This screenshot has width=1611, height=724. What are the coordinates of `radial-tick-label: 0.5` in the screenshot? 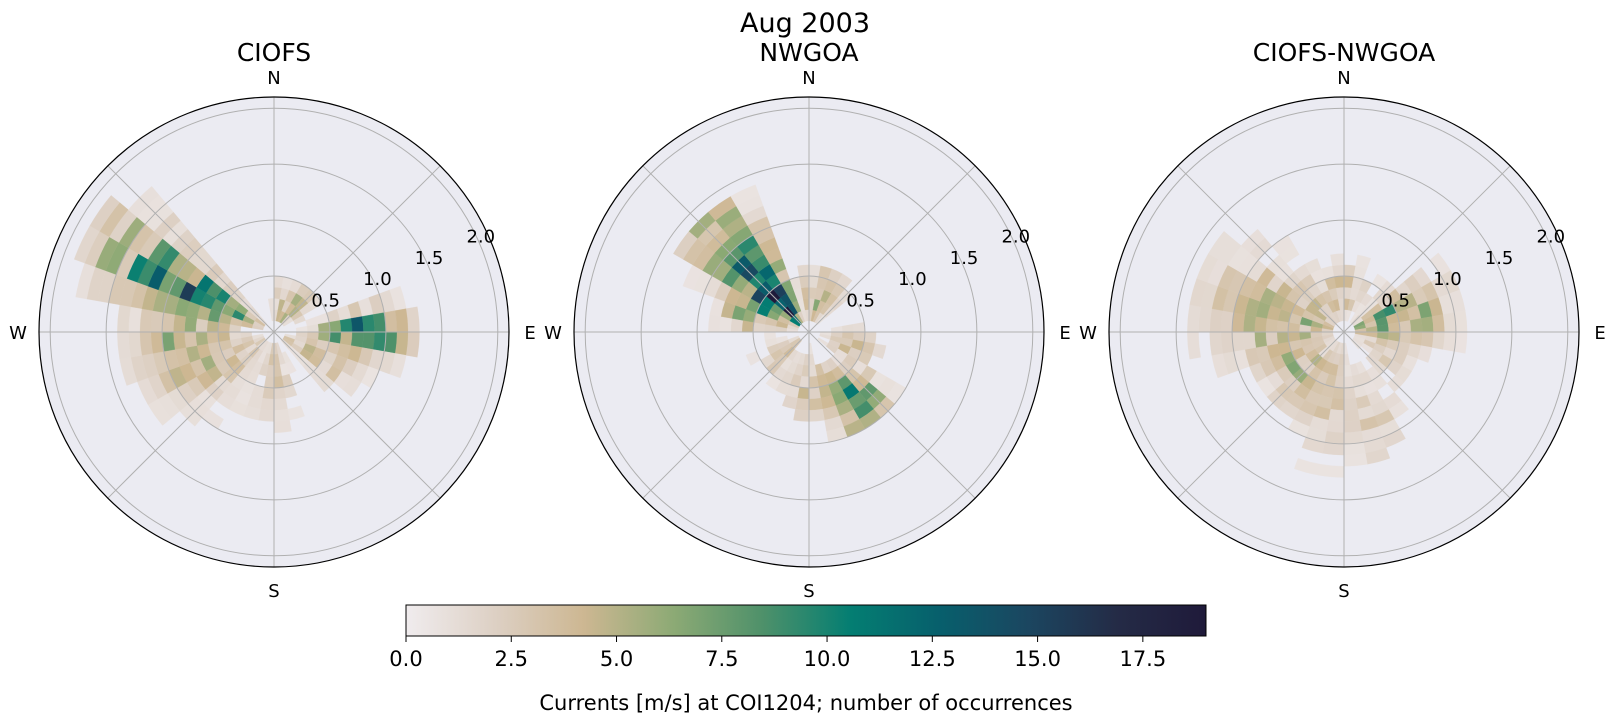 It's located at (860, 301).